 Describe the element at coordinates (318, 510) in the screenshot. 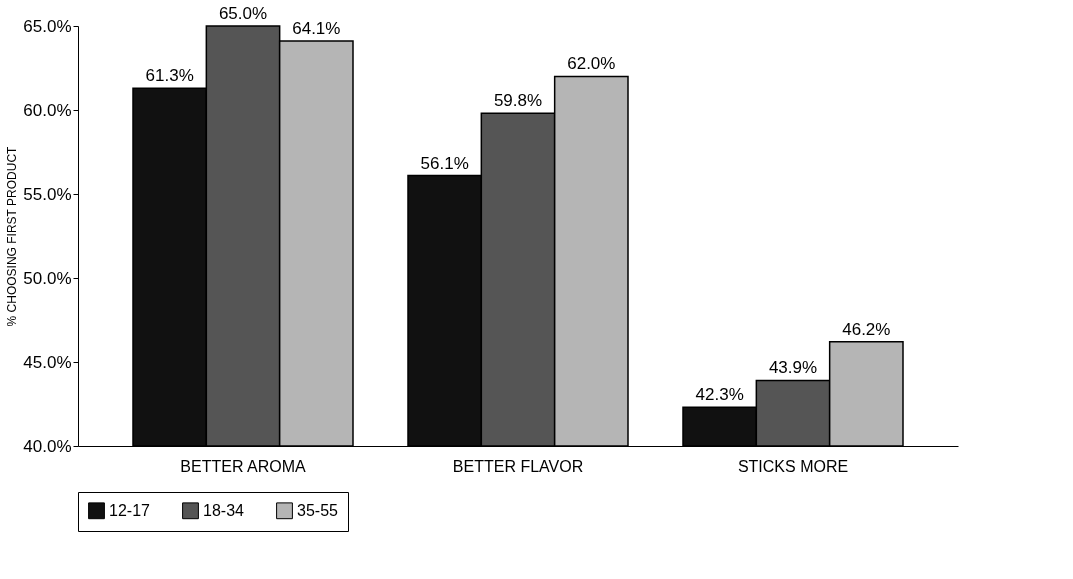

I see `legend-label: 35-55` at that location.